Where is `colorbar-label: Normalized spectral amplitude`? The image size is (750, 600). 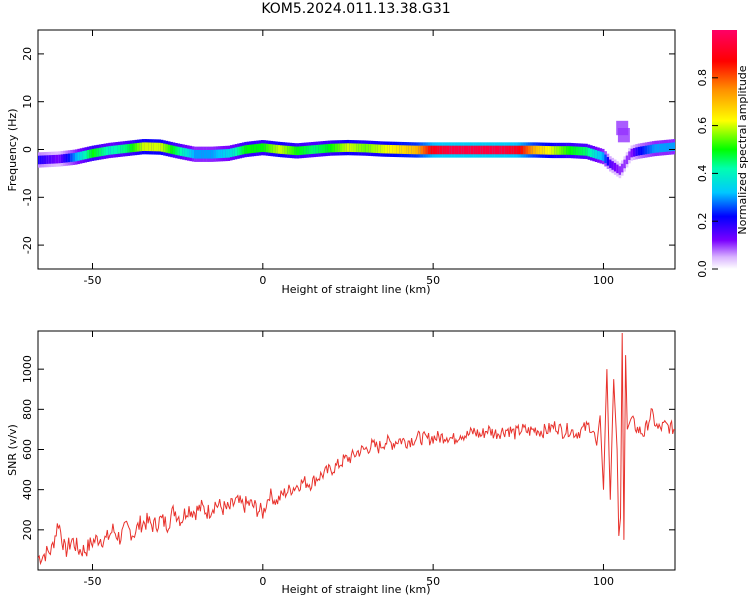 colorbar-label: Normalized spectral amplitude is located at coordinates (742, 149).